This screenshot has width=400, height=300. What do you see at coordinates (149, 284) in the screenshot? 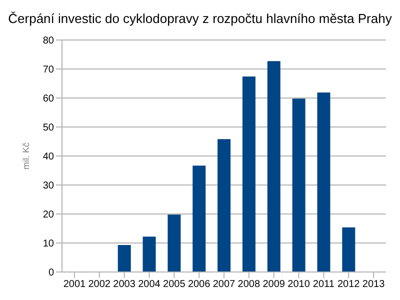
I see `x-tick-label: 2004` at bounding box center [149, 284].